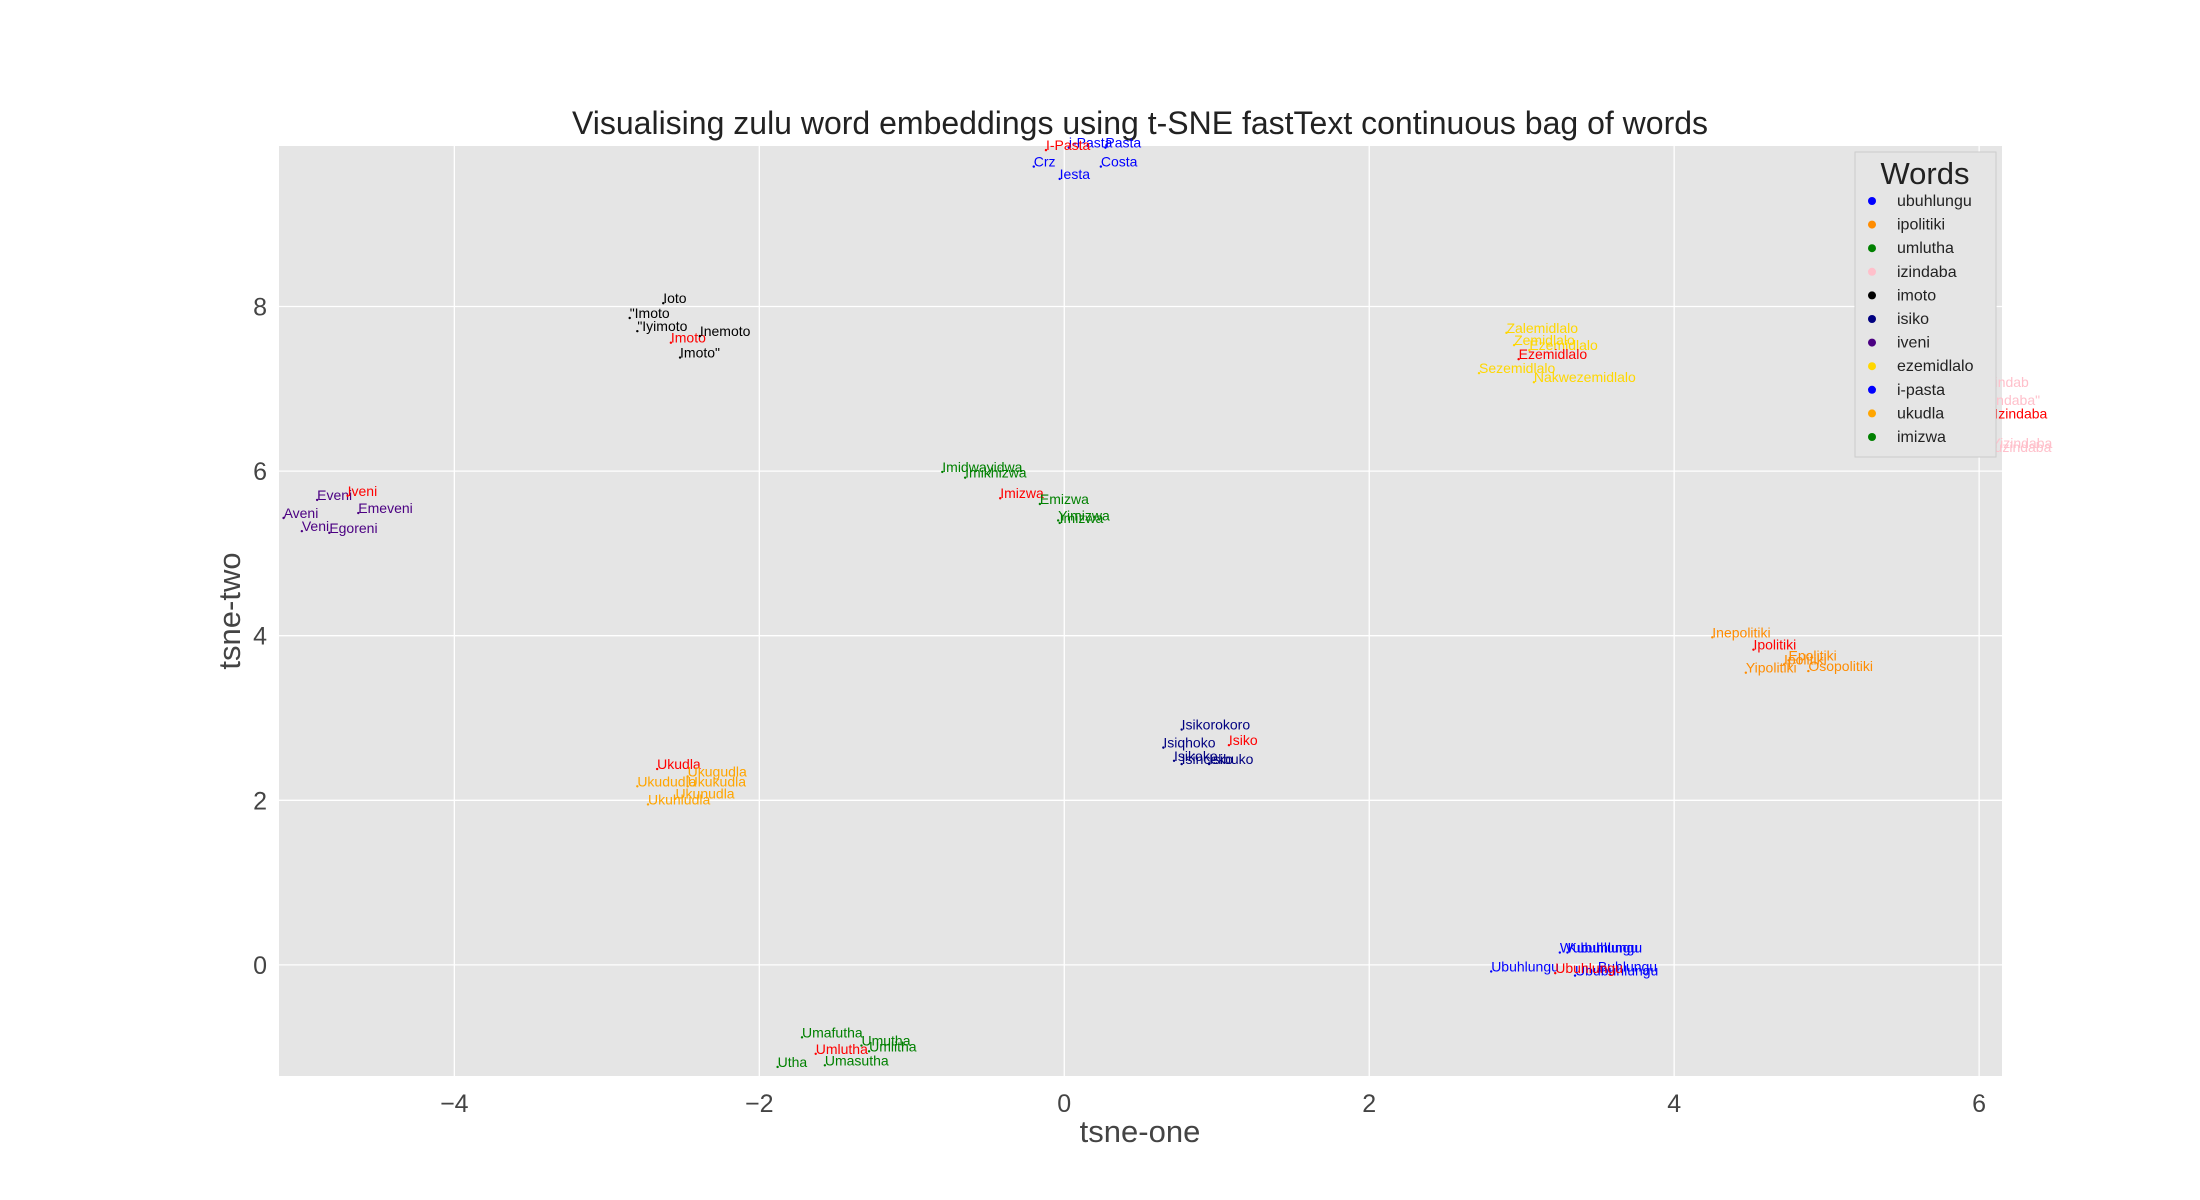 Image resolution: width=2200 pixels, height=1200 pixels. Describe the element at coordinates (2011, 400) in the screenshot. I see `point-label: Izindaba"` at that location.